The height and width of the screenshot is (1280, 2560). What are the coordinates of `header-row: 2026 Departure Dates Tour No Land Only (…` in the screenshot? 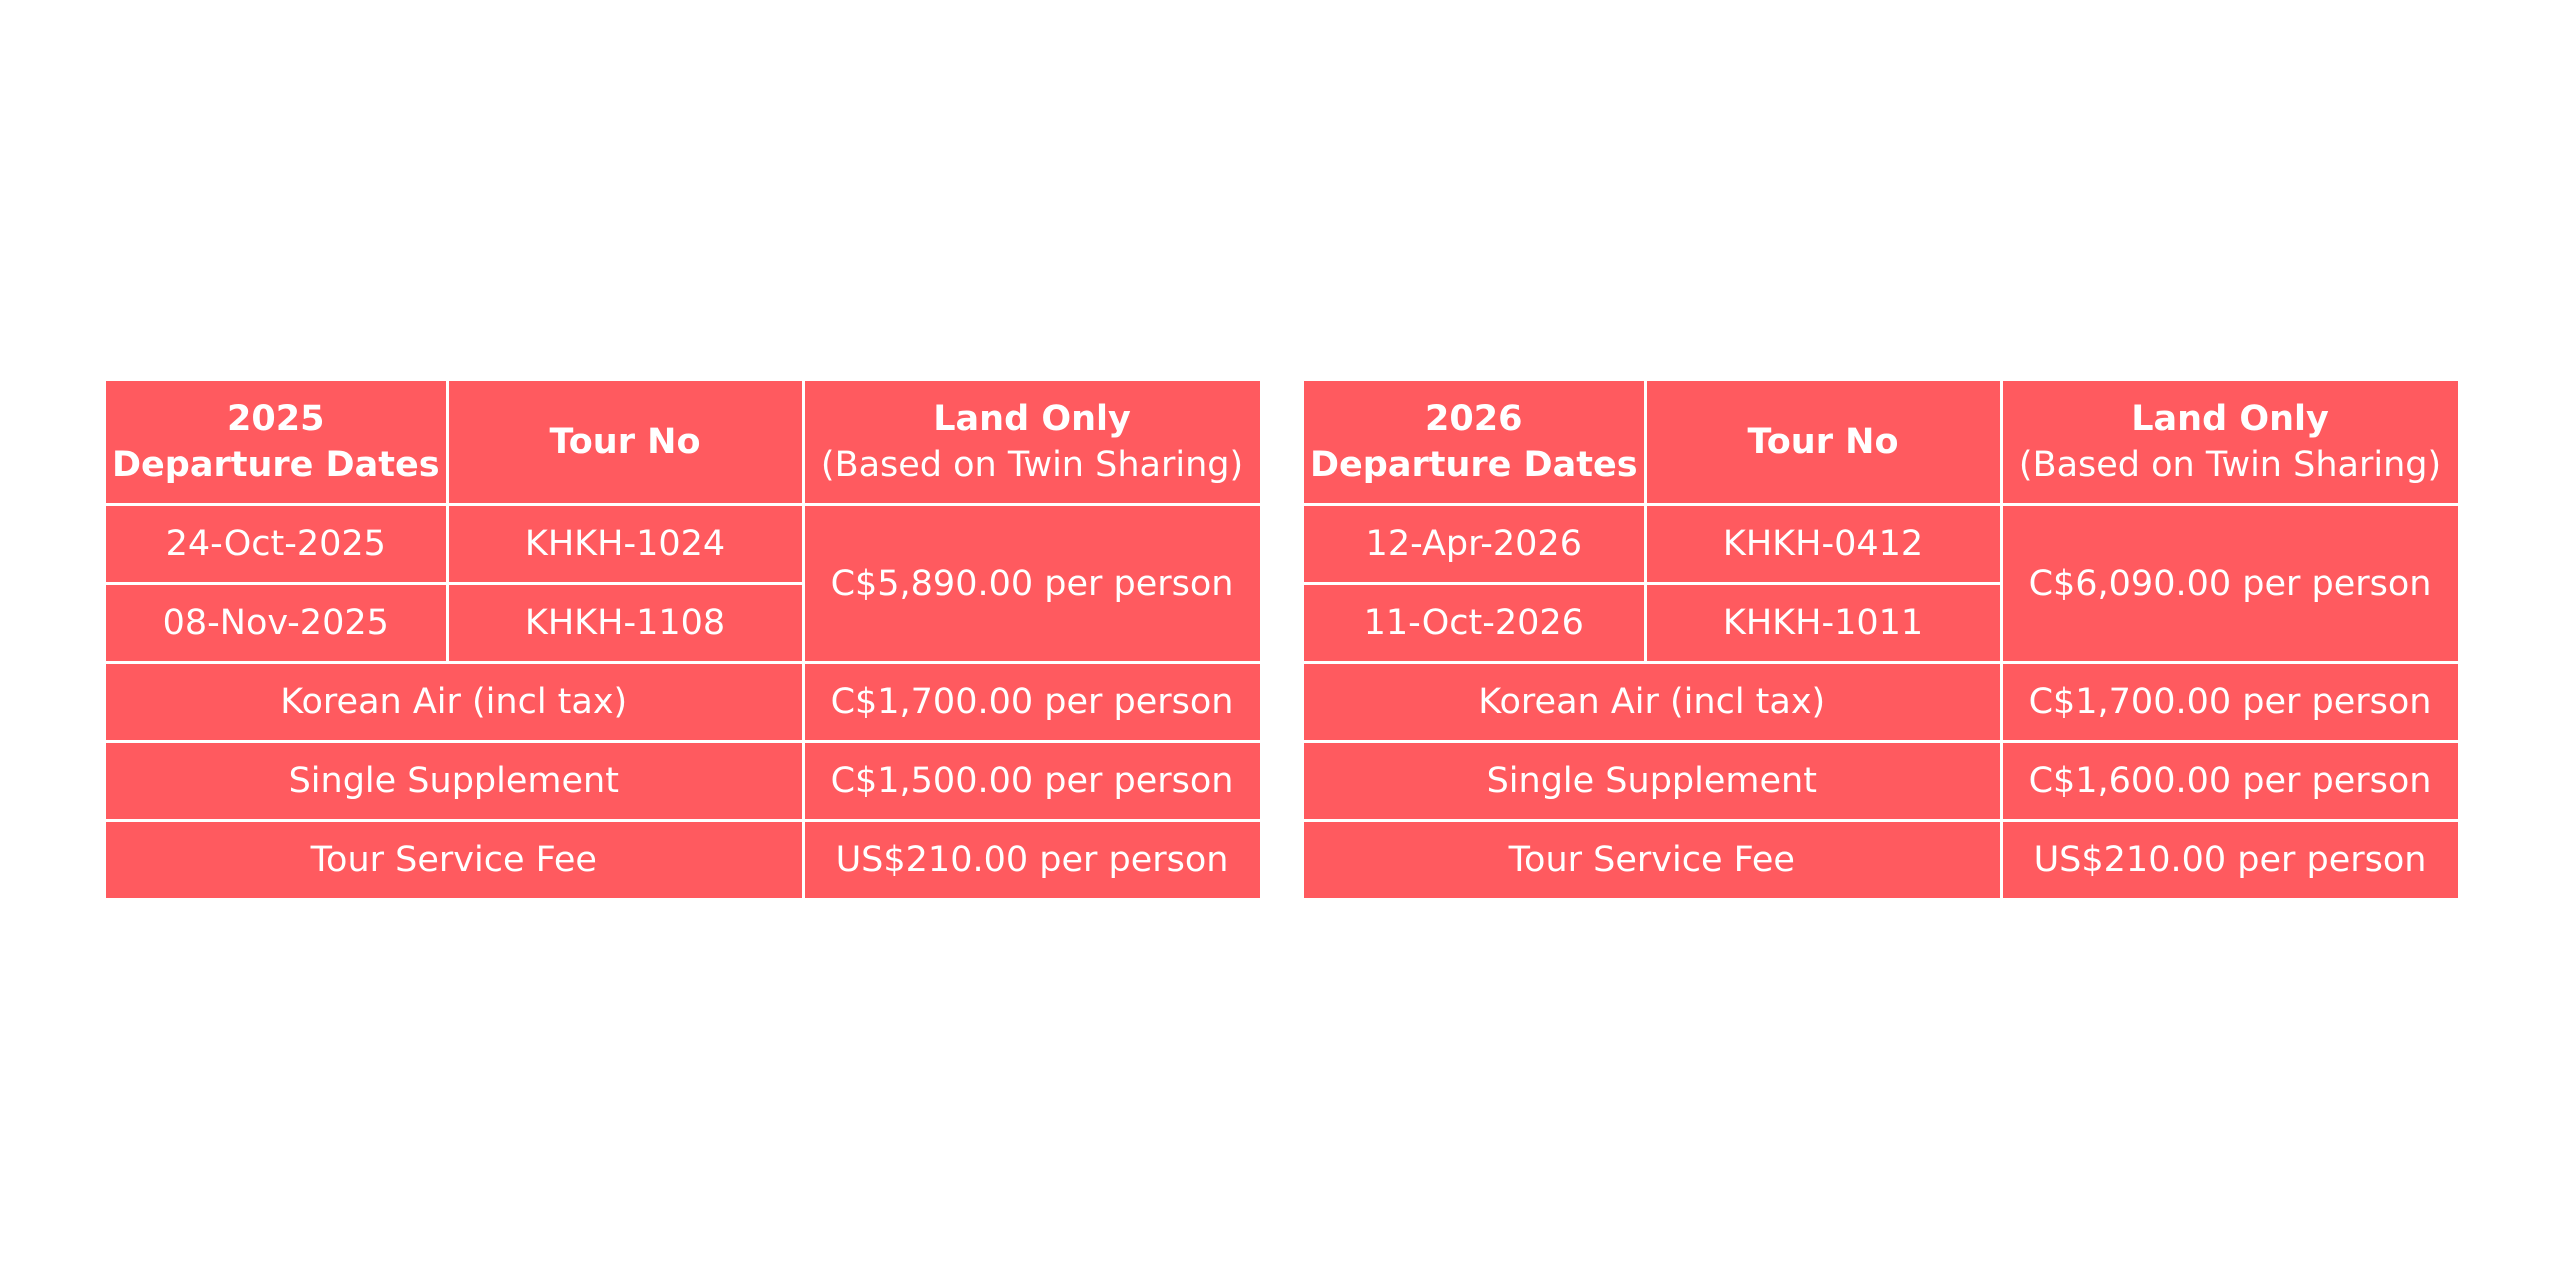 It's located at (1881, 442).